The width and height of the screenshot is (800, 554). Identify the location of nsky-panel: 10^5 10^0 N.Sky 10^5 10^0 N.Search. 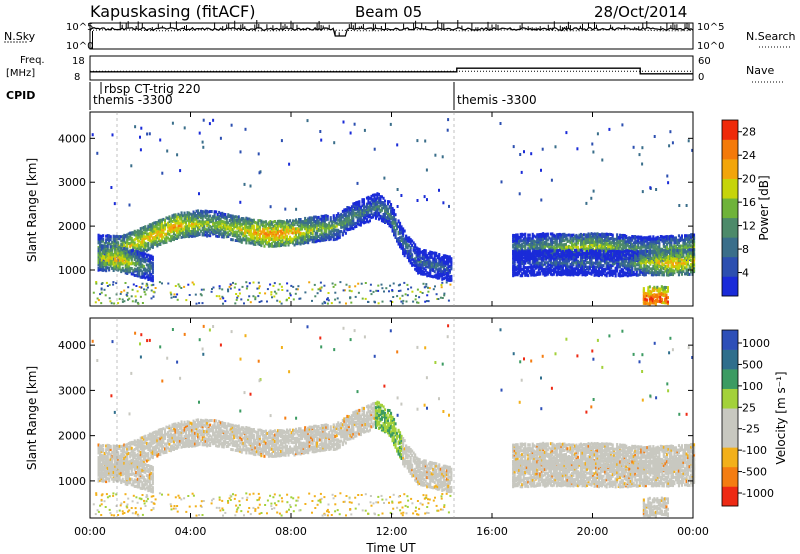
(400, 36).